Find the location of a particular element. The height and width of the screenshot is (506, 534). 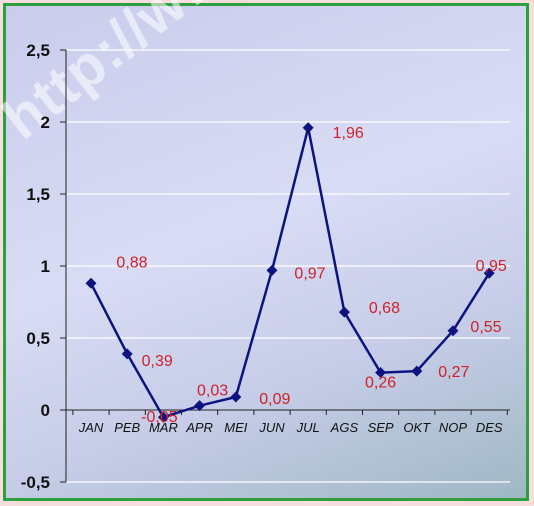

data-label: 0,97 is located at coordinates (309, 273).